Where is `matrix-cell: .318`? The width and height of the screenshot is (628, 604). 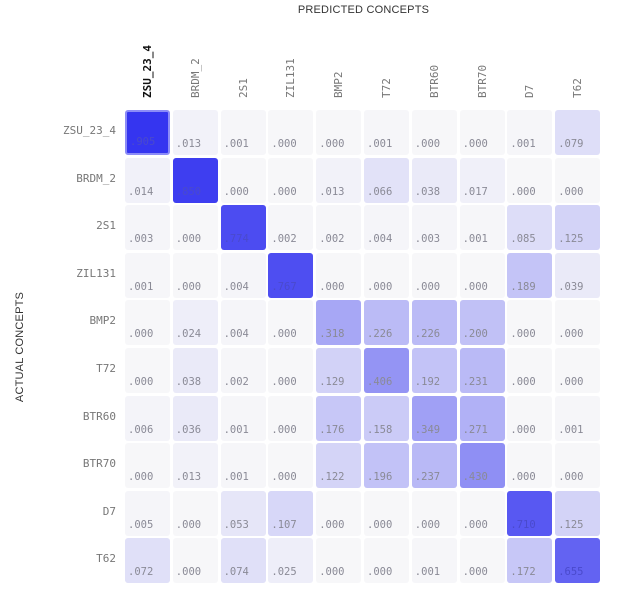 matrix-cell: .318 is located at coordinates (339, 323).